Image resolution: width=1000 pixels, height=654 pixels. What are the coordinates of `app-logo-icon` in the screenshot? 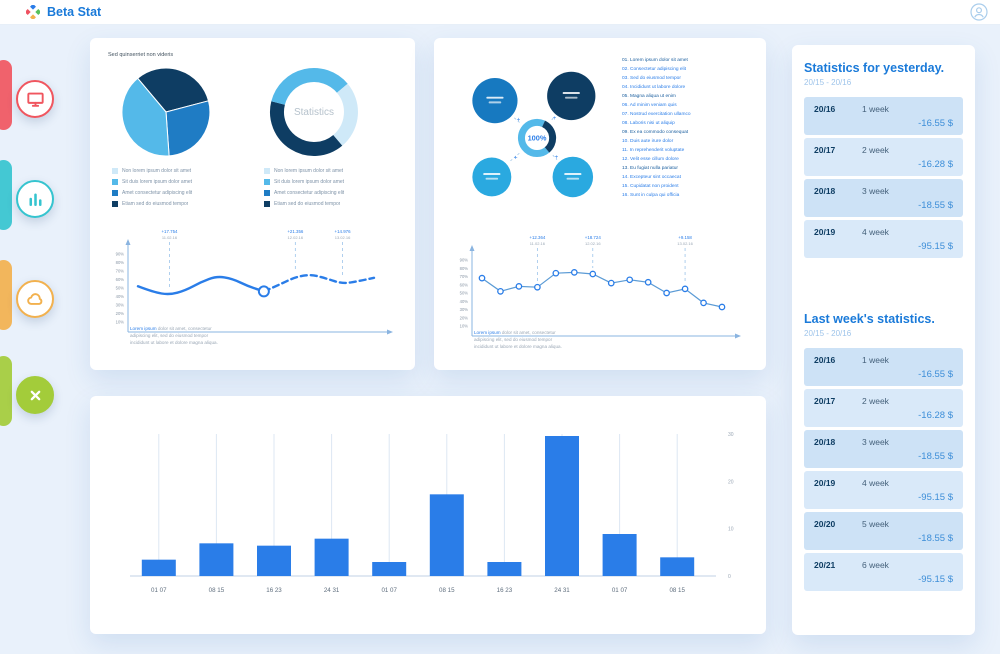 It's located at (33, 12).